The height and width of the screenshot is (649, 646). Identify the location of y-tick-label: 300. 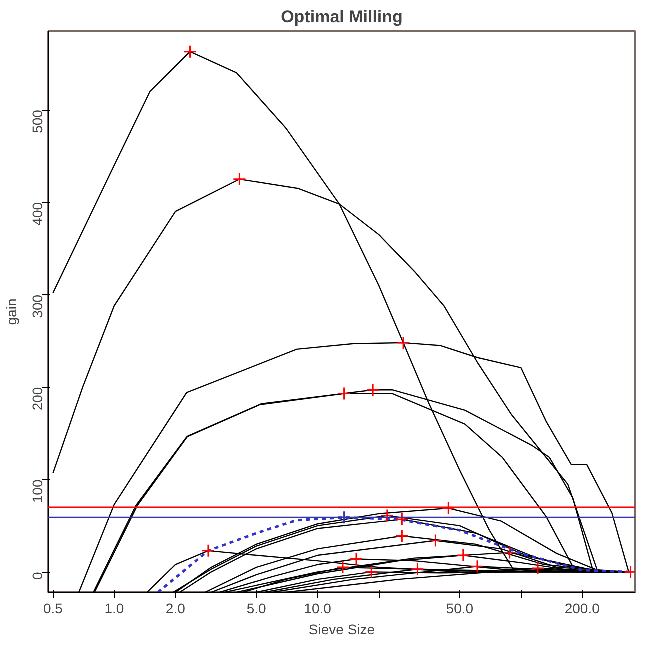
(38, 306).